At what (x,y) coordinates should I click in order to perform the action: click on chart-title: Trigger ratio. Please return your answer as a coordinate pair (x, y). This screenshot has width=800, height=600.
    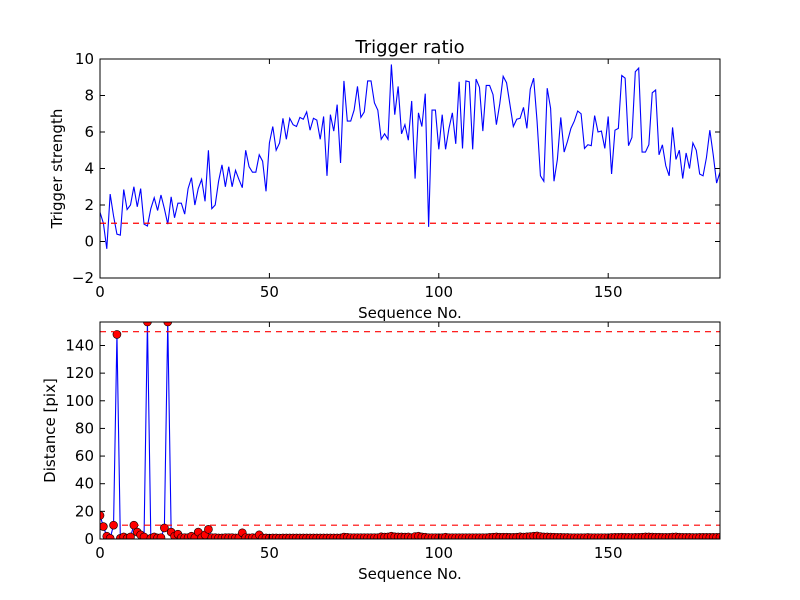
    Looking at the image, I should click on (409, 47).